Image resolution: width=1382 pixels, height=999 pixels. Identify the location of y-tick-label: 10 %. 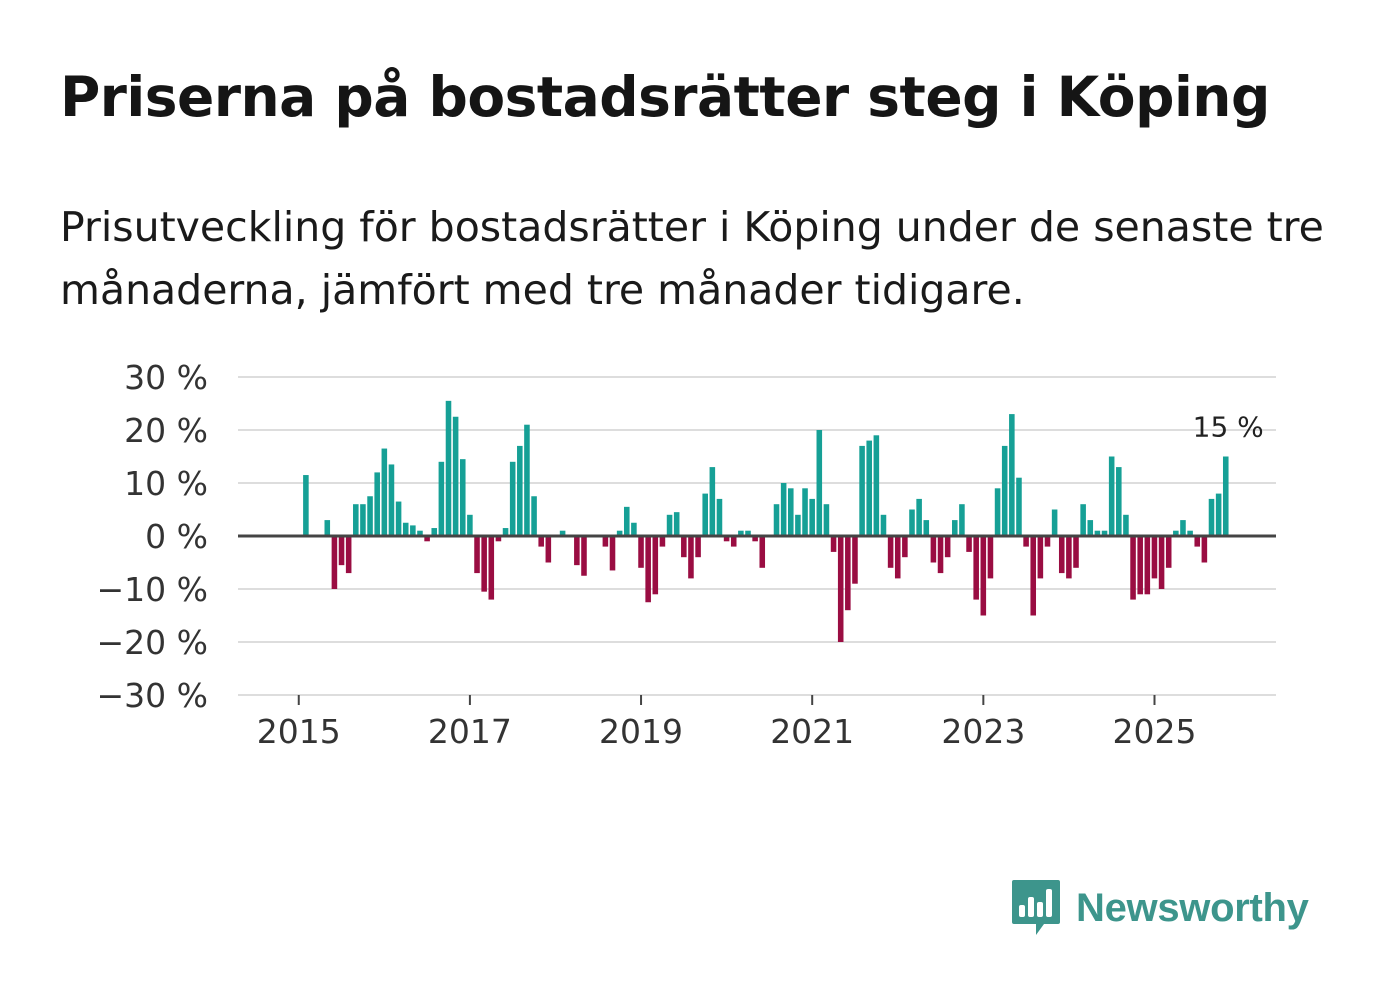
(166, 483).